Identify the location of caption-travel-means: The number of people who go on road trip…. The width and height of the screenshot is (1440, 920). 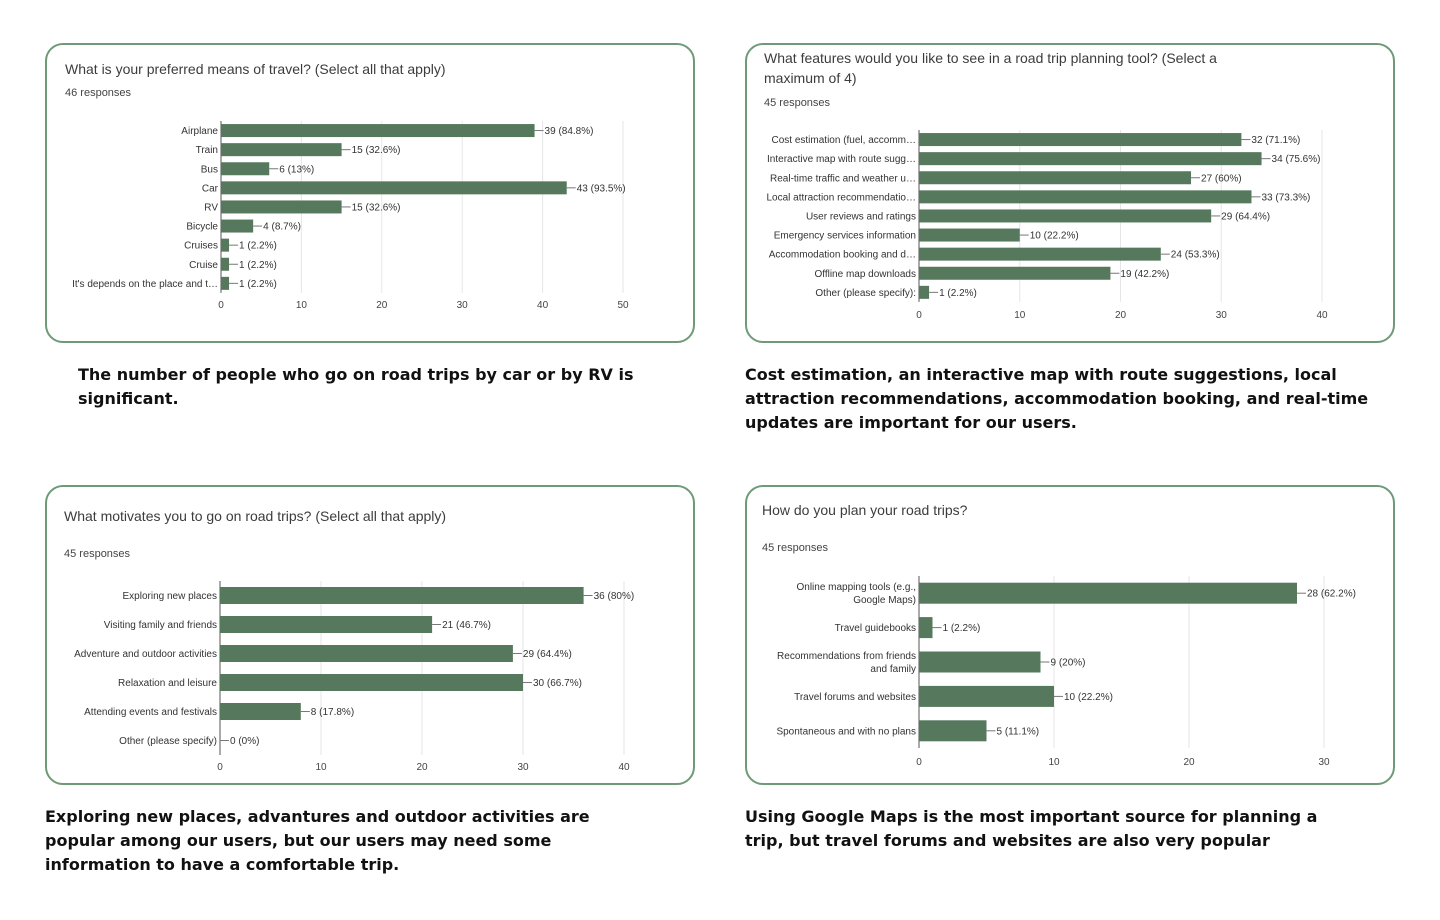
(356, 386).